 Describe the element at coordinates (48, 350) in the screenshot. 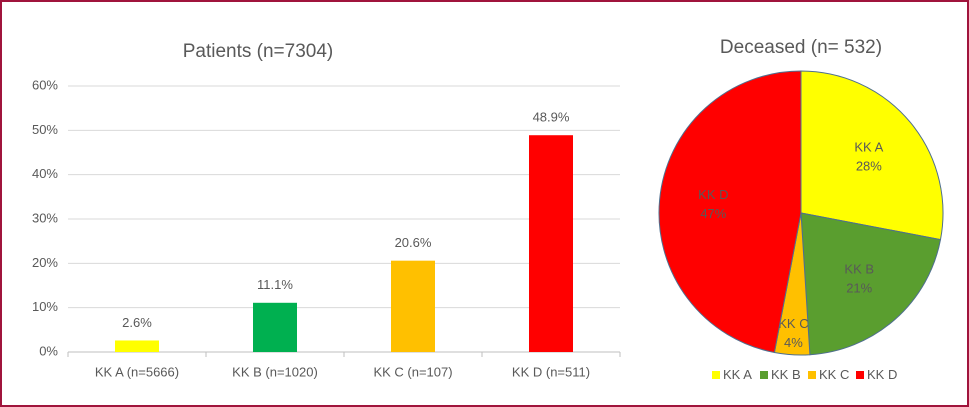

I see `y-tick-label: 0%` at that location.